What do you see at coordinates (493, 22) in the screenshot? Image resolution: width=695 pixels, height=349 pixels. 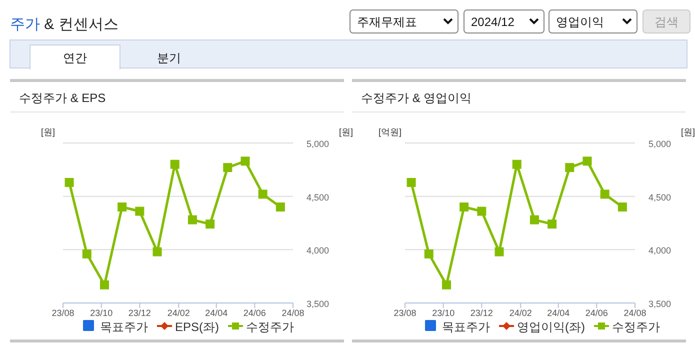 I see `text: 2024/12` at bounding box center [493, 22].